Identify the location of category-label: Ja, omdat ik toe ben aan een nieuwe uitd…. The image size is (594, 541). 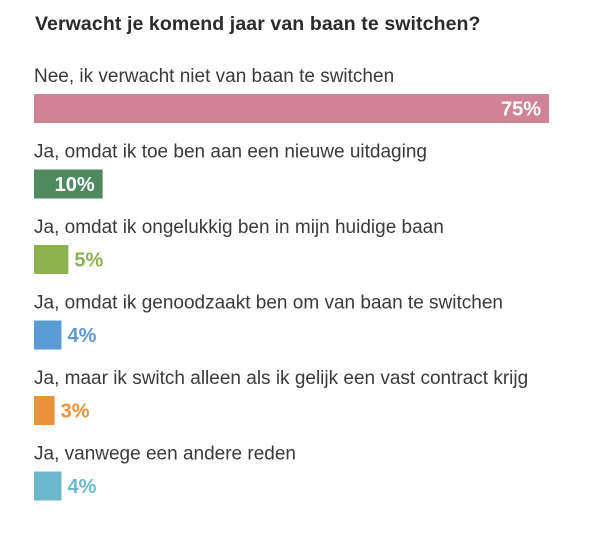
(230, 152).